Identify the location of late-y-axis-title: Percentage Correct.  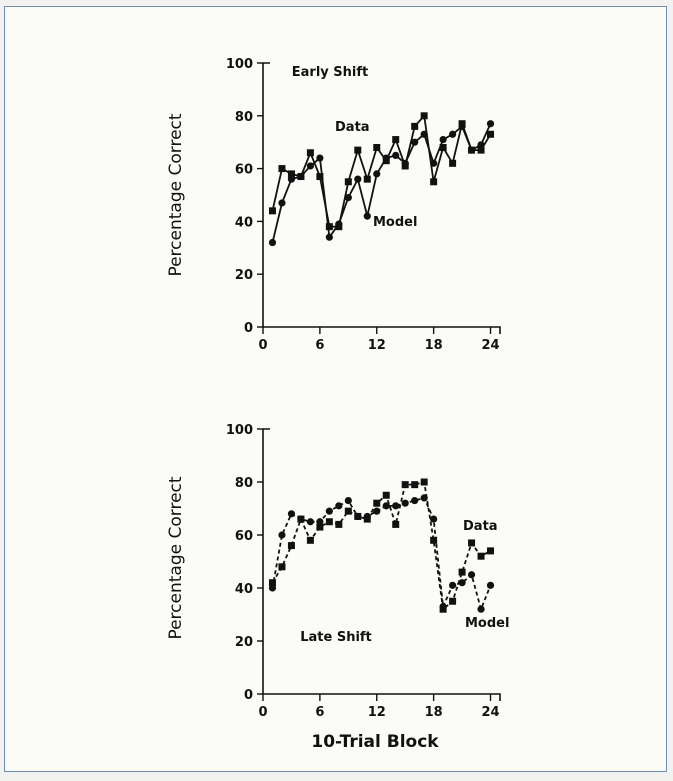
(176, 557).